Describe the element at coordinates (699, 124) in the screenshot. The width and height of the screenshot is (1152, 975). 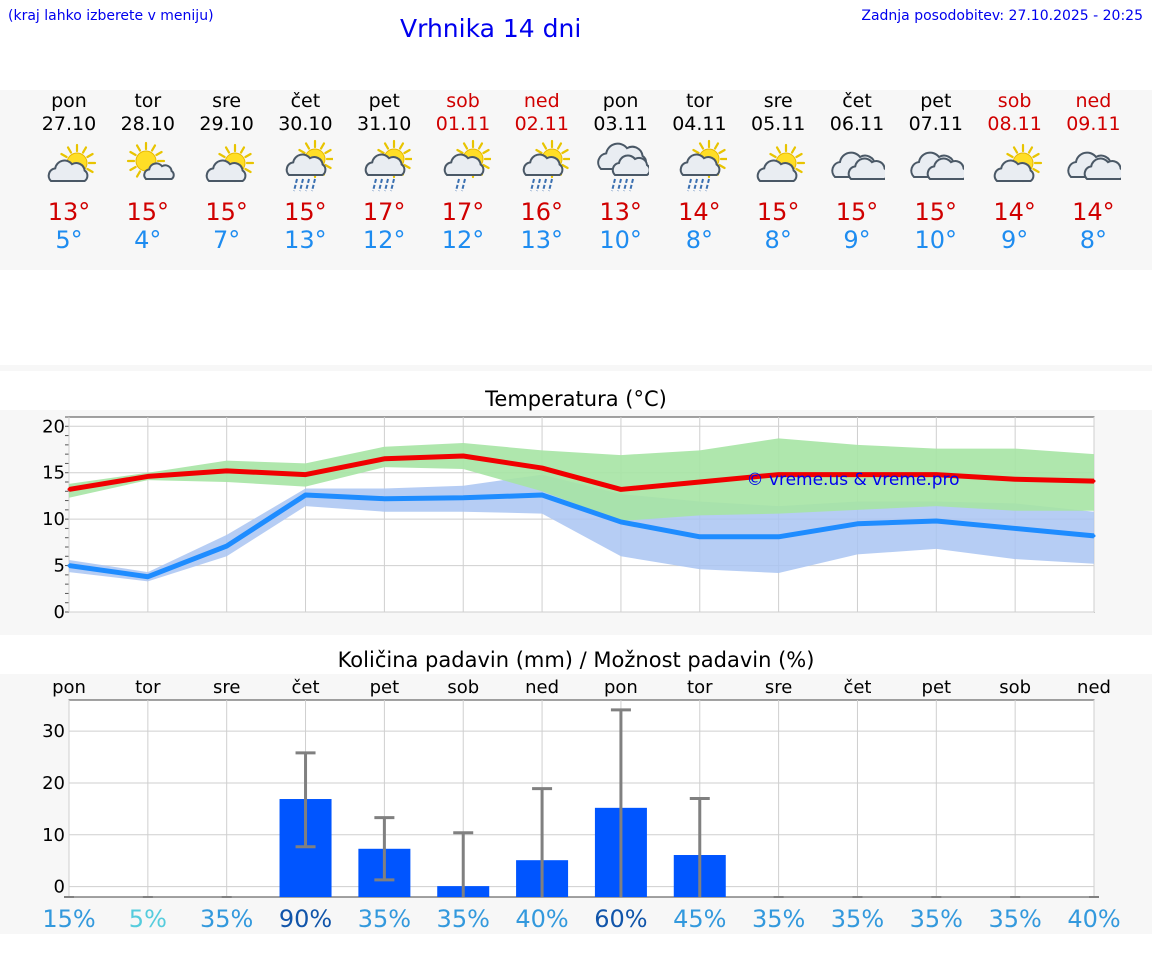
I see `day-date: 04.11` at that location.